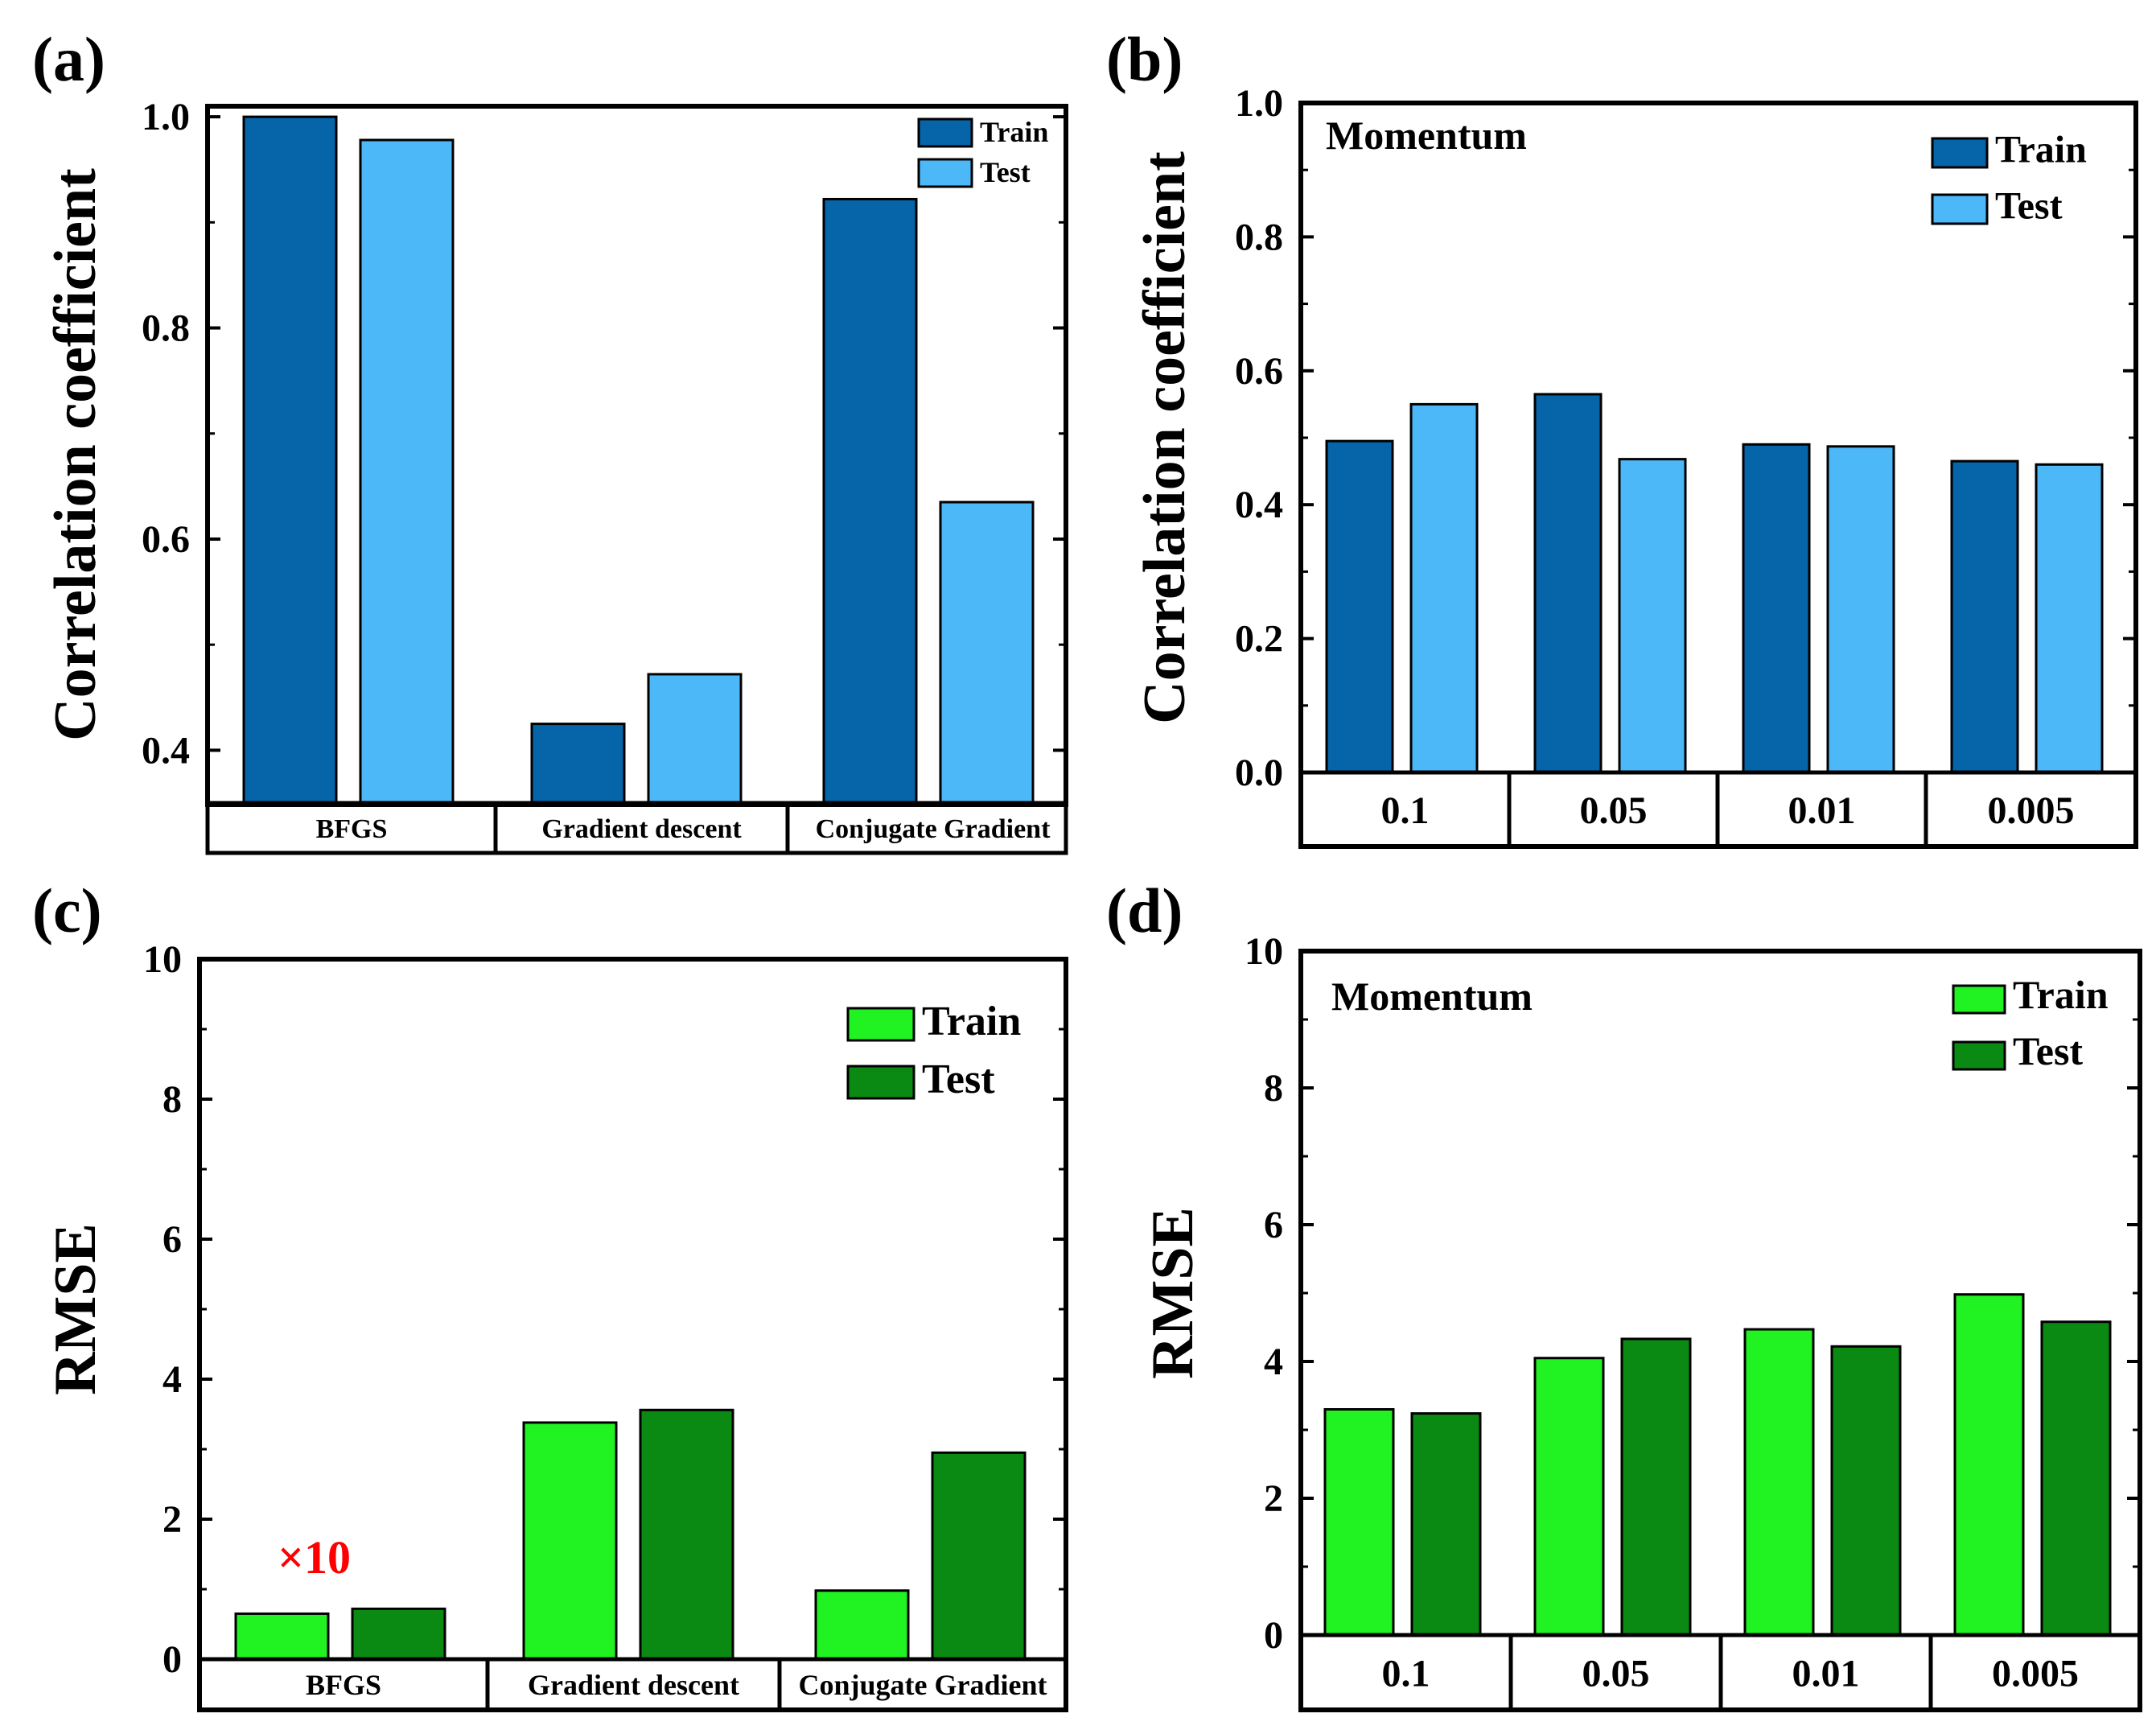 This screenshot has height=1730, width=2156. What do you see at coordinates (1144, 910) in the screenshot?
I see `panel-label: (d)` at bounding box center [1144, 910].